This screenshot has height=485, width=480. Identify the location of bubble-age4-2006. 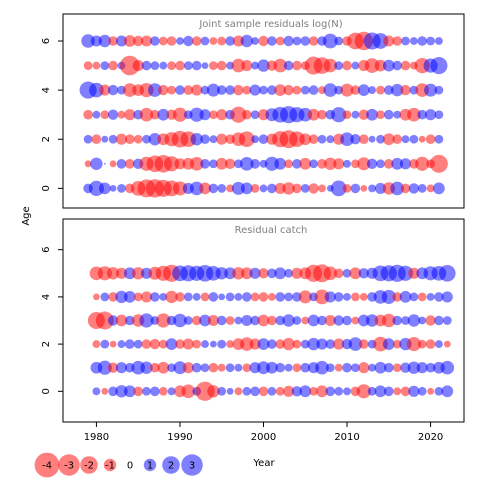
(313, 90).